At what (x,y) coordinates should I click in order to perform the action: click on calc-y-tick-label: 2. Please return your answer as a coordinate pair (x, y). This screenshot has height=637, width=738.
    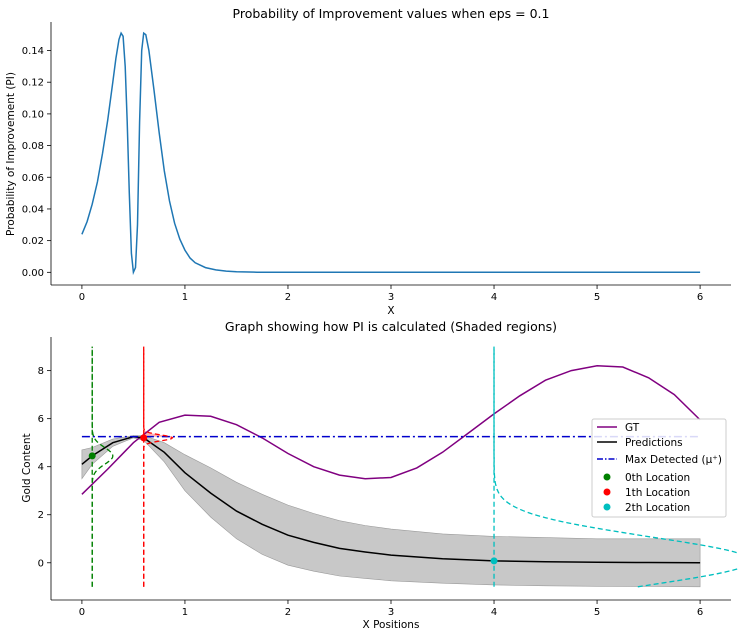
    Looking at the image, I should click on (41, 515).